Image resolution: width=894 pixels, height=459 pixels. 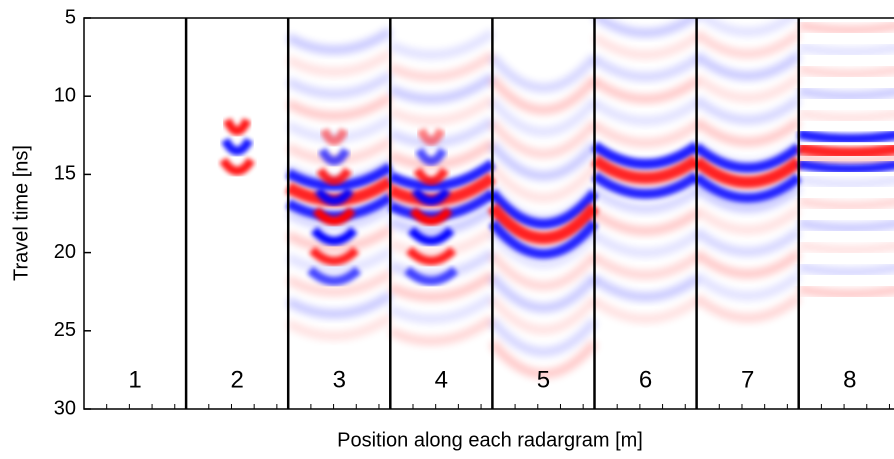 What do you see at coordinates (70, 17) in the screenshot?
I see `y-tick-label: 5` at bounding box center [70, 17].